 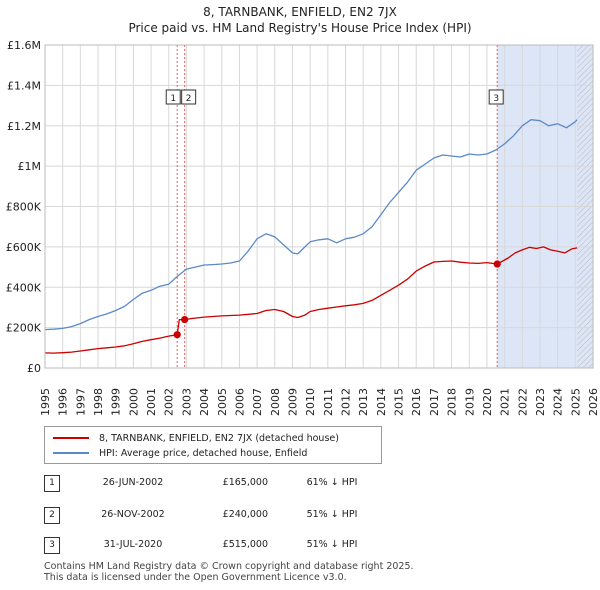 I want to click on x-tick-label: 2019, so click(x=469, y=402).